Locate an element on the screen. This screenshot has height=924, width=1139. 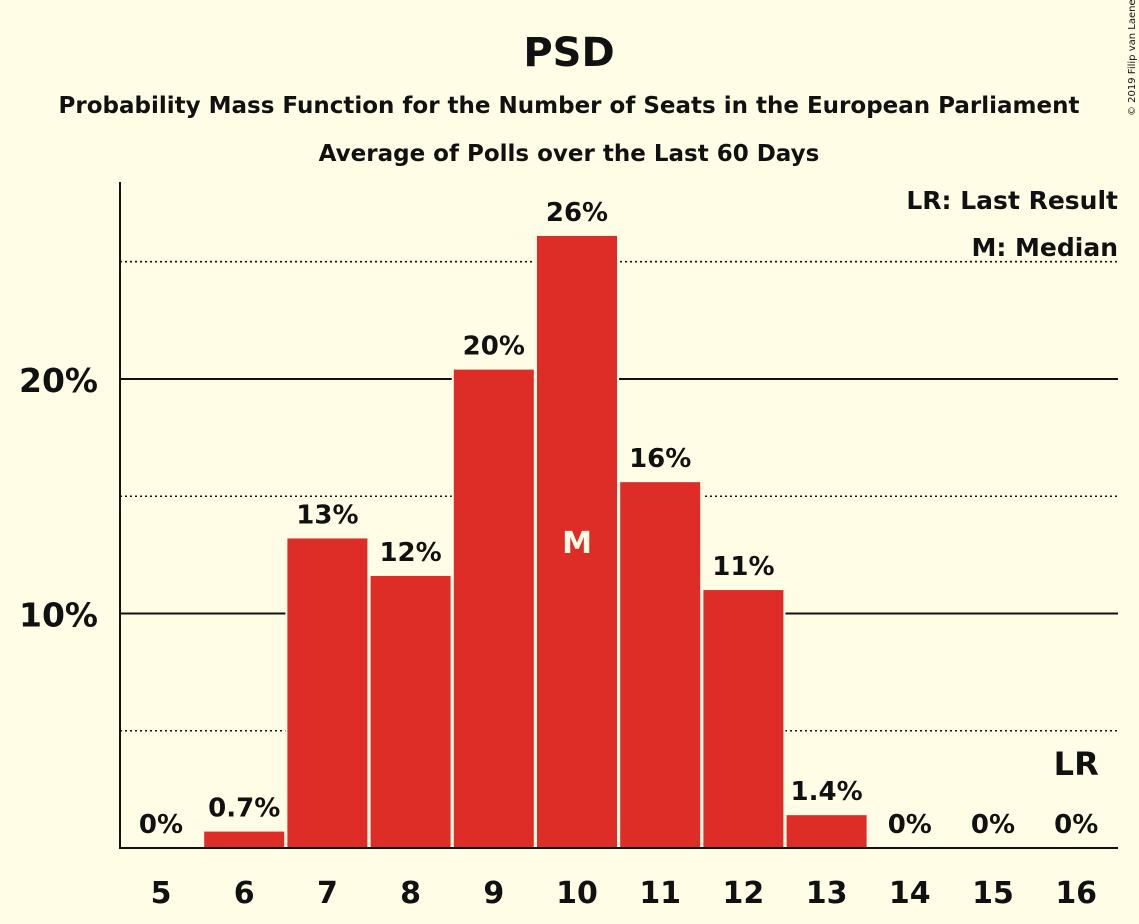
data-label: 13% is located at coordinates (327, 515).